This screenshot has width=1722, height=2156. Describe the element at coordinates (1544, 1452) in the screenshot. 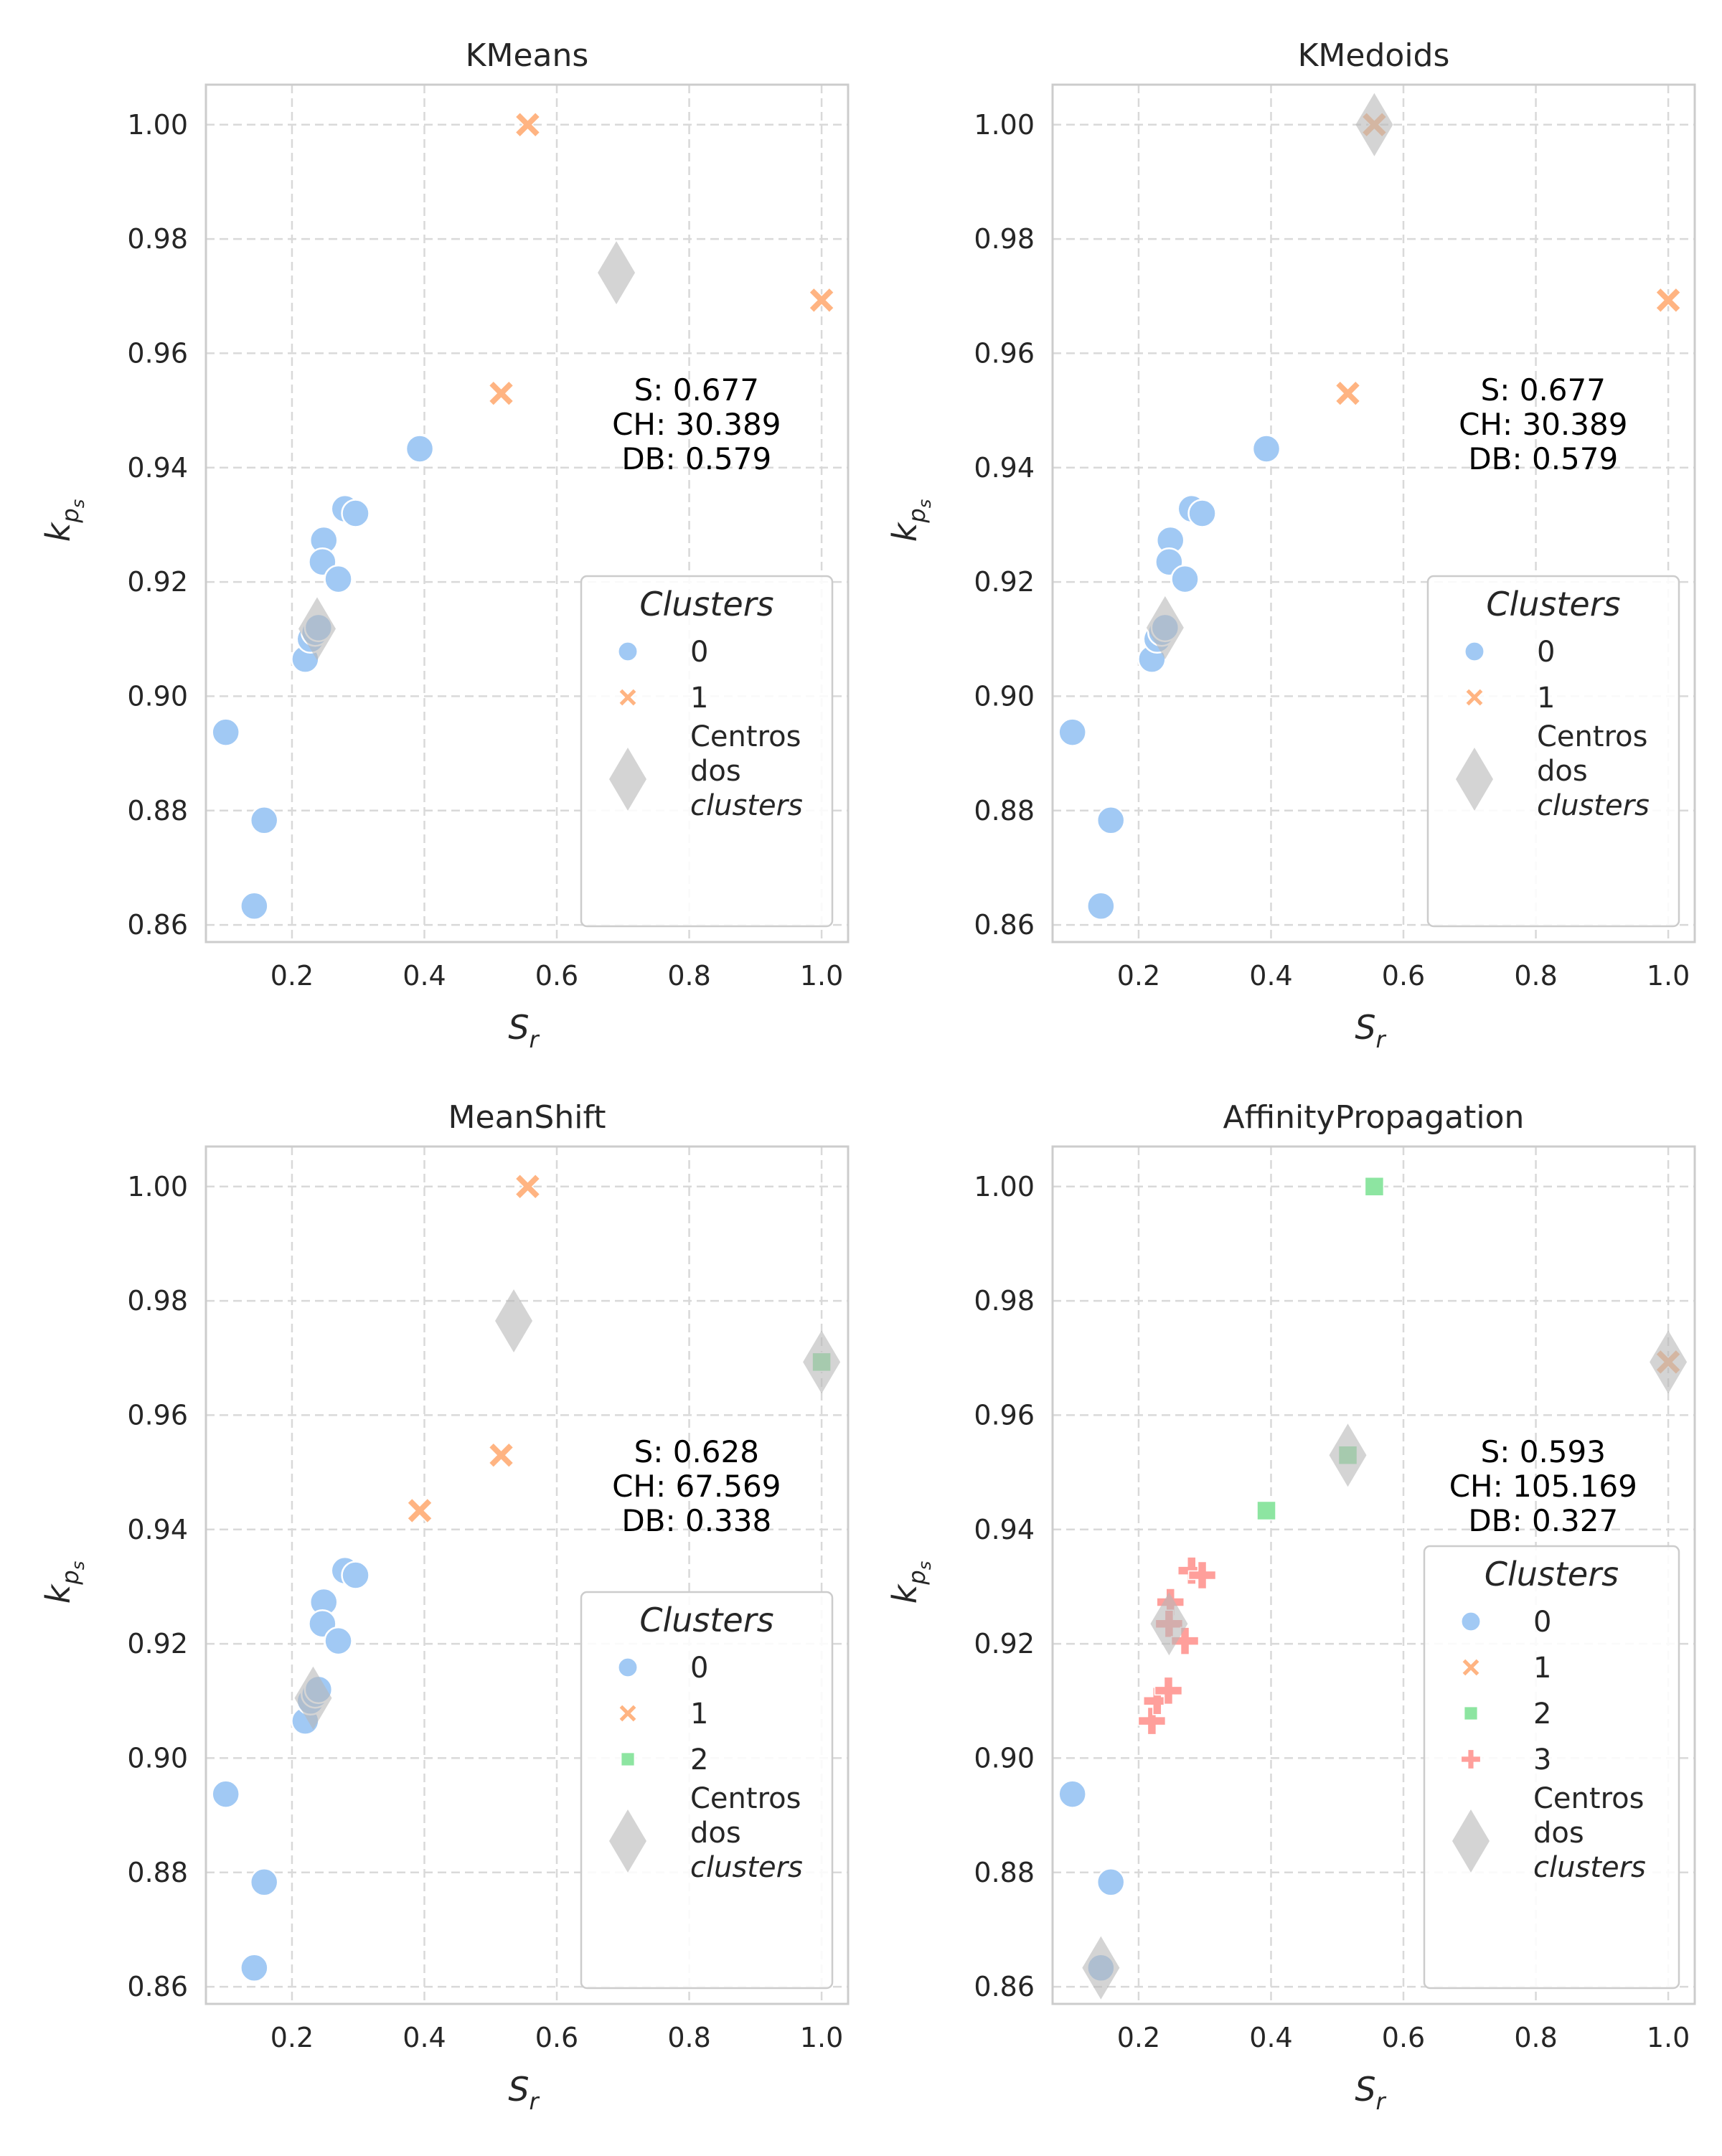

I see `metric-text: S: 0.593` at that location.